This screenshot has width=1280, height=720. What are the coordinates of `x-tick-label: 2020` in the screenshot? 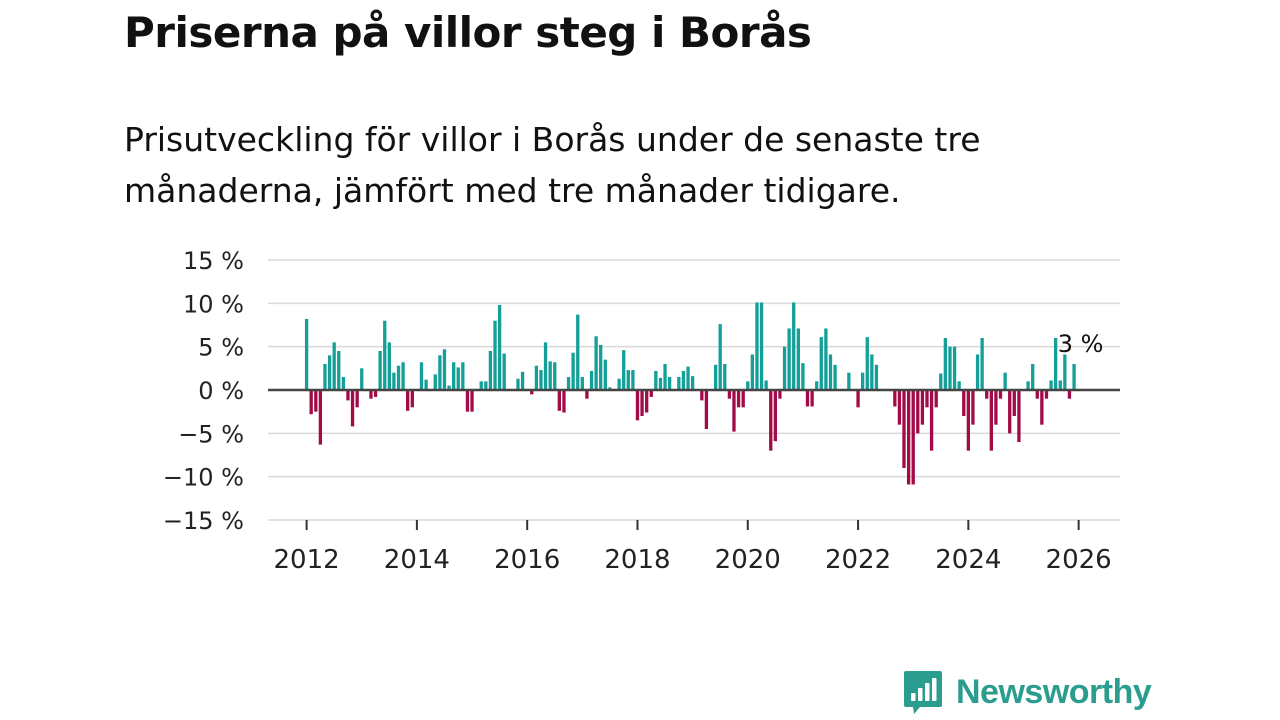 It's located at (748, 560).